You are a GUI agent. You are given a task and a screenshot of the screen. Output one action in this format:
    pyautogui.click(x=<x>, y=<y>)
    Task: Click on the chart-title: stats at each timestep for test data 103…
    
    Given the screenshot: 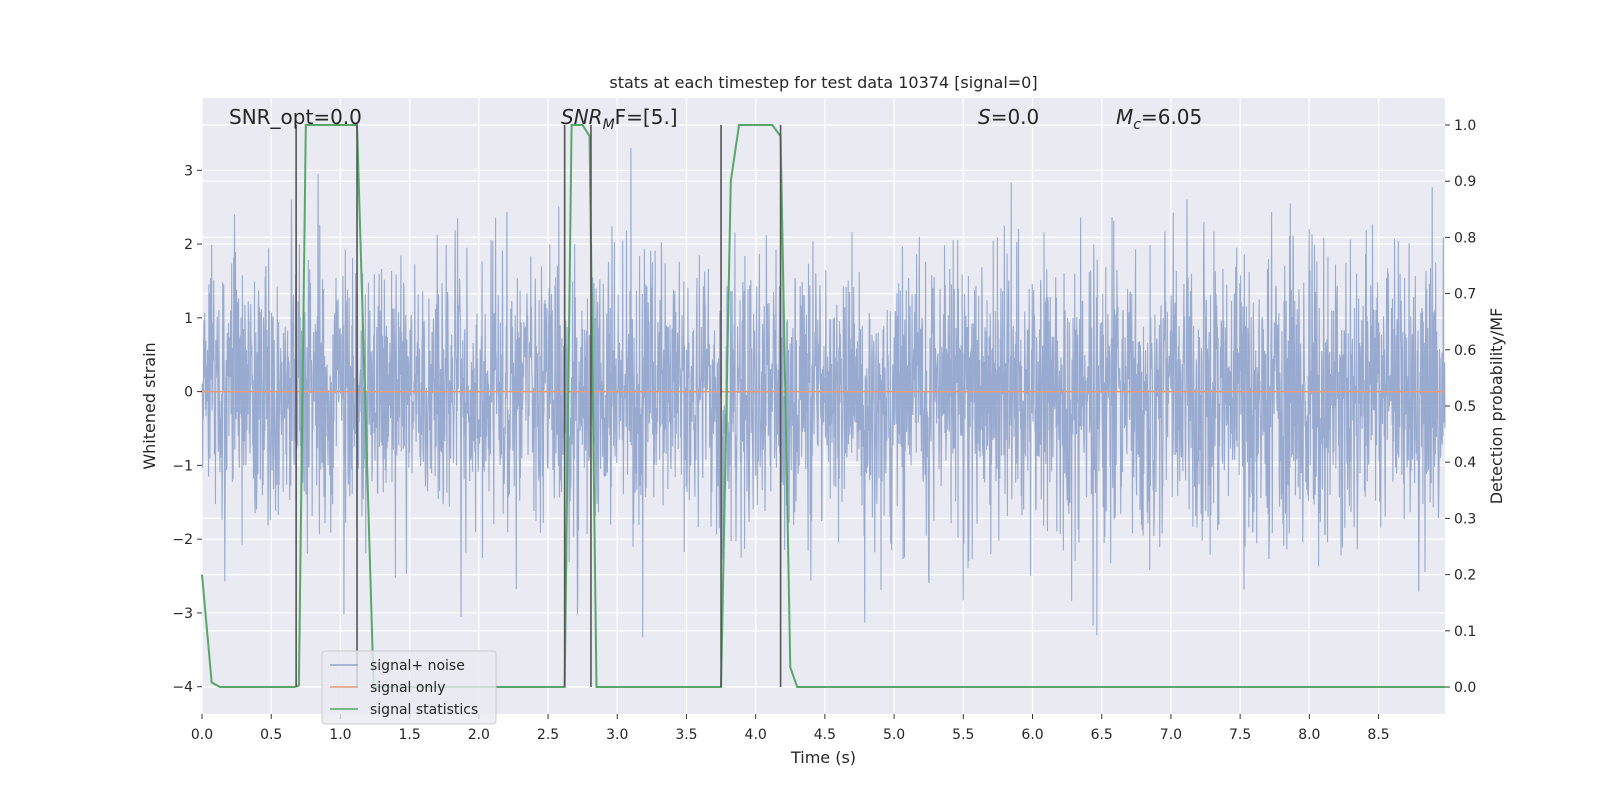 What is the action you would take?
    pyautogui.click(x=823, y=82)
    